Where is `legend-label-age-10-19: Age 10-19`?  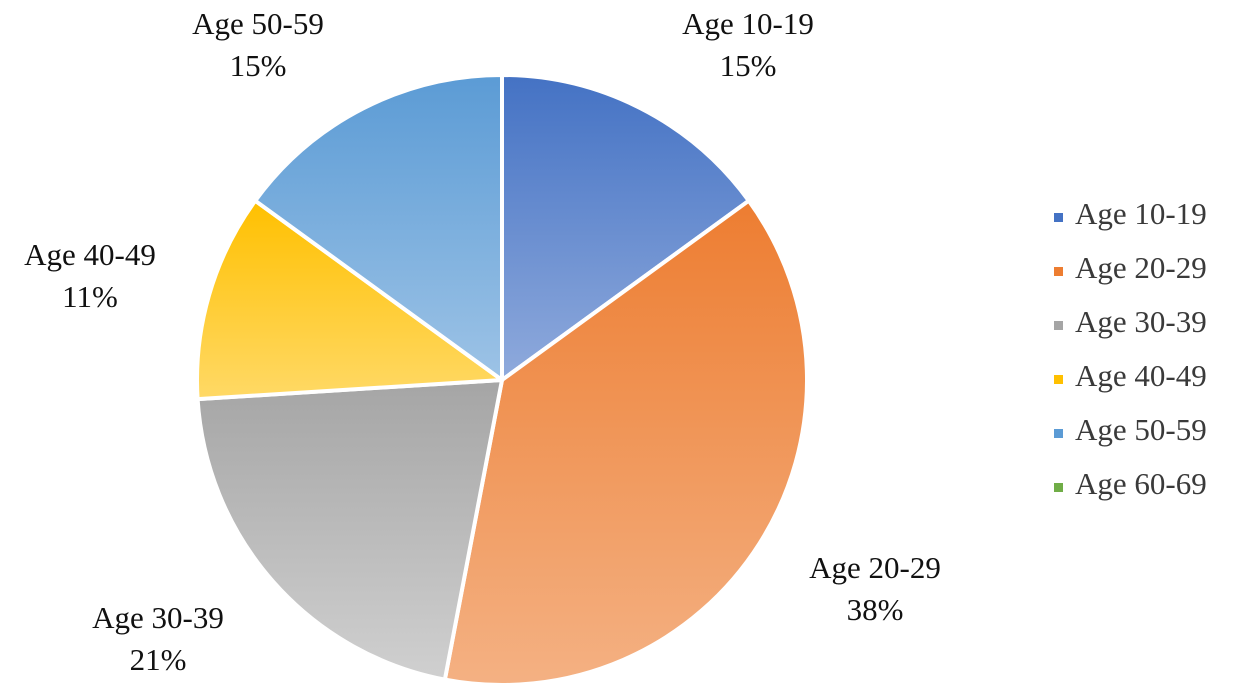 legend-label-age-10-19: Age 10-19 is located at coordinates (1141, 213).